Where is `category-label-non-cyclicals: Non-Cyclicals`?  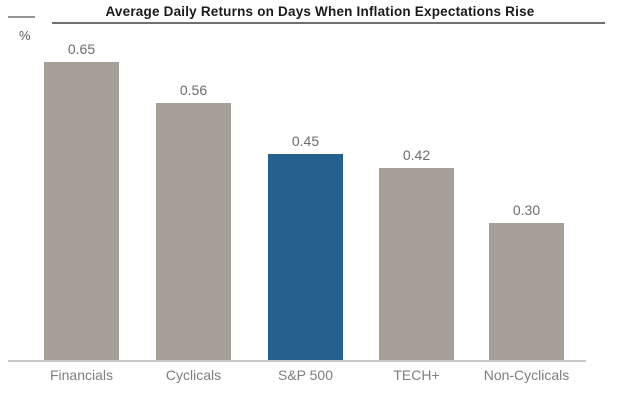
category-label-non-cyclicals: Non-Cyclicals is located at coordinates (526, 375).